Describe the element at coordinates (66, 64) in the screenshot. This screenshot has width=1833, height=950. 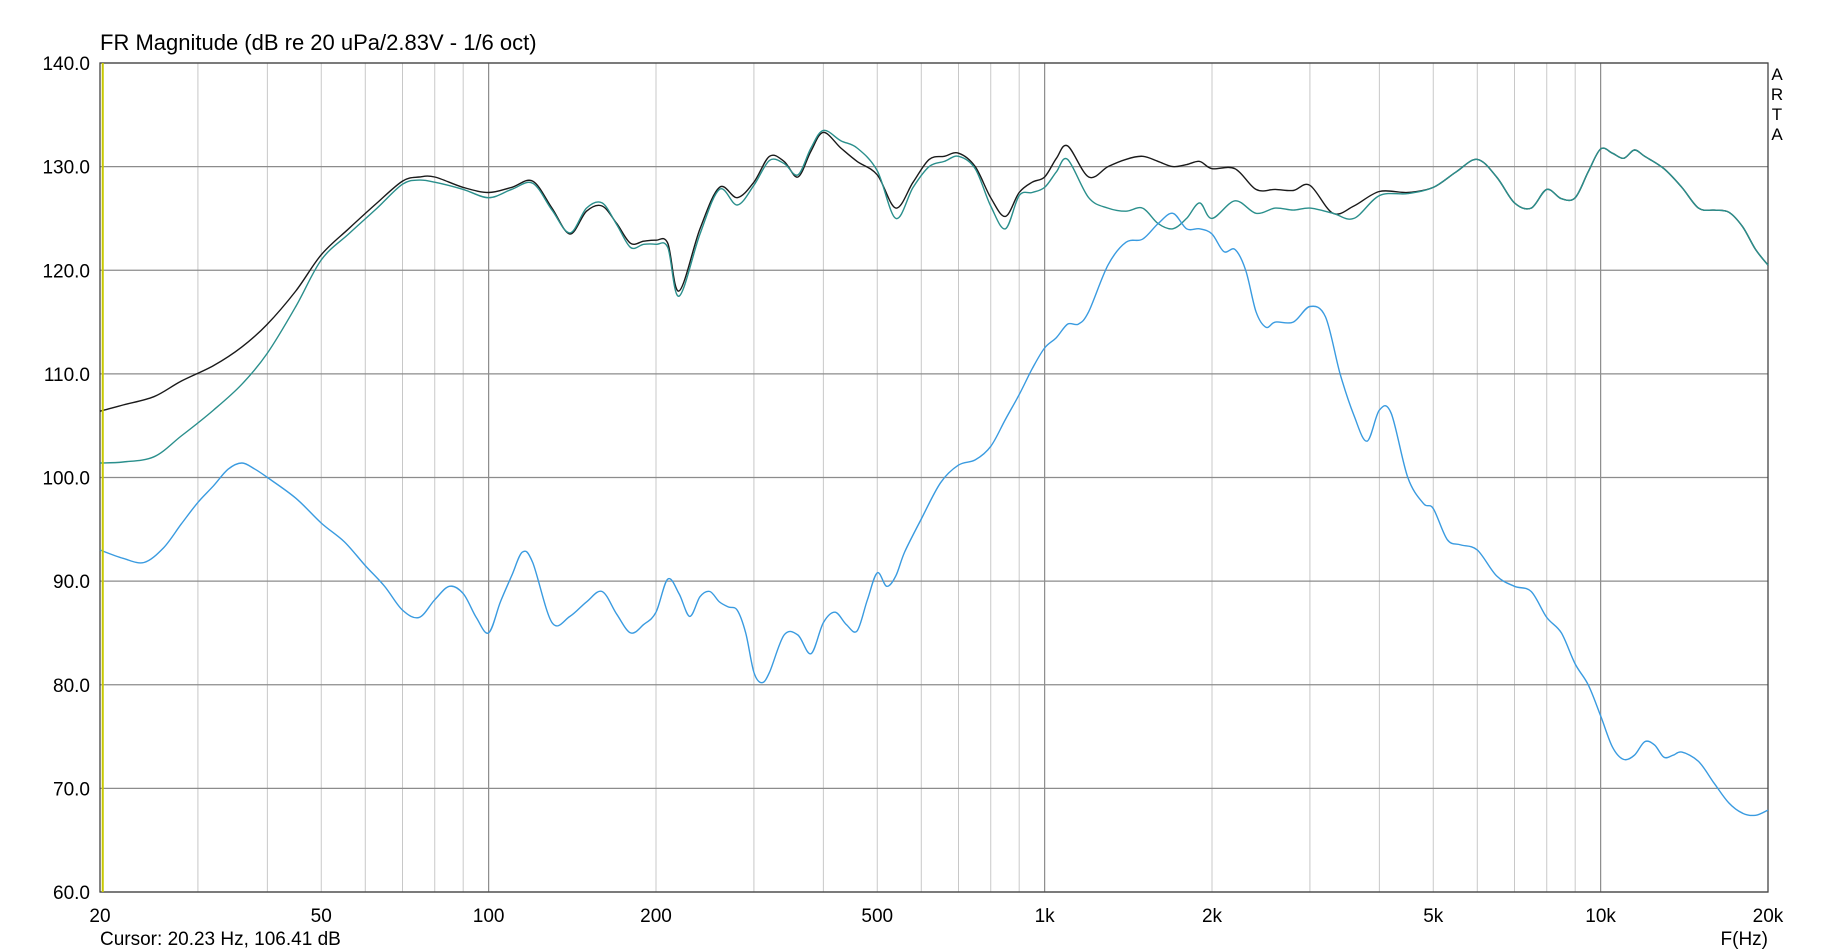
I see `y-tick-label: 140.0` at that location.